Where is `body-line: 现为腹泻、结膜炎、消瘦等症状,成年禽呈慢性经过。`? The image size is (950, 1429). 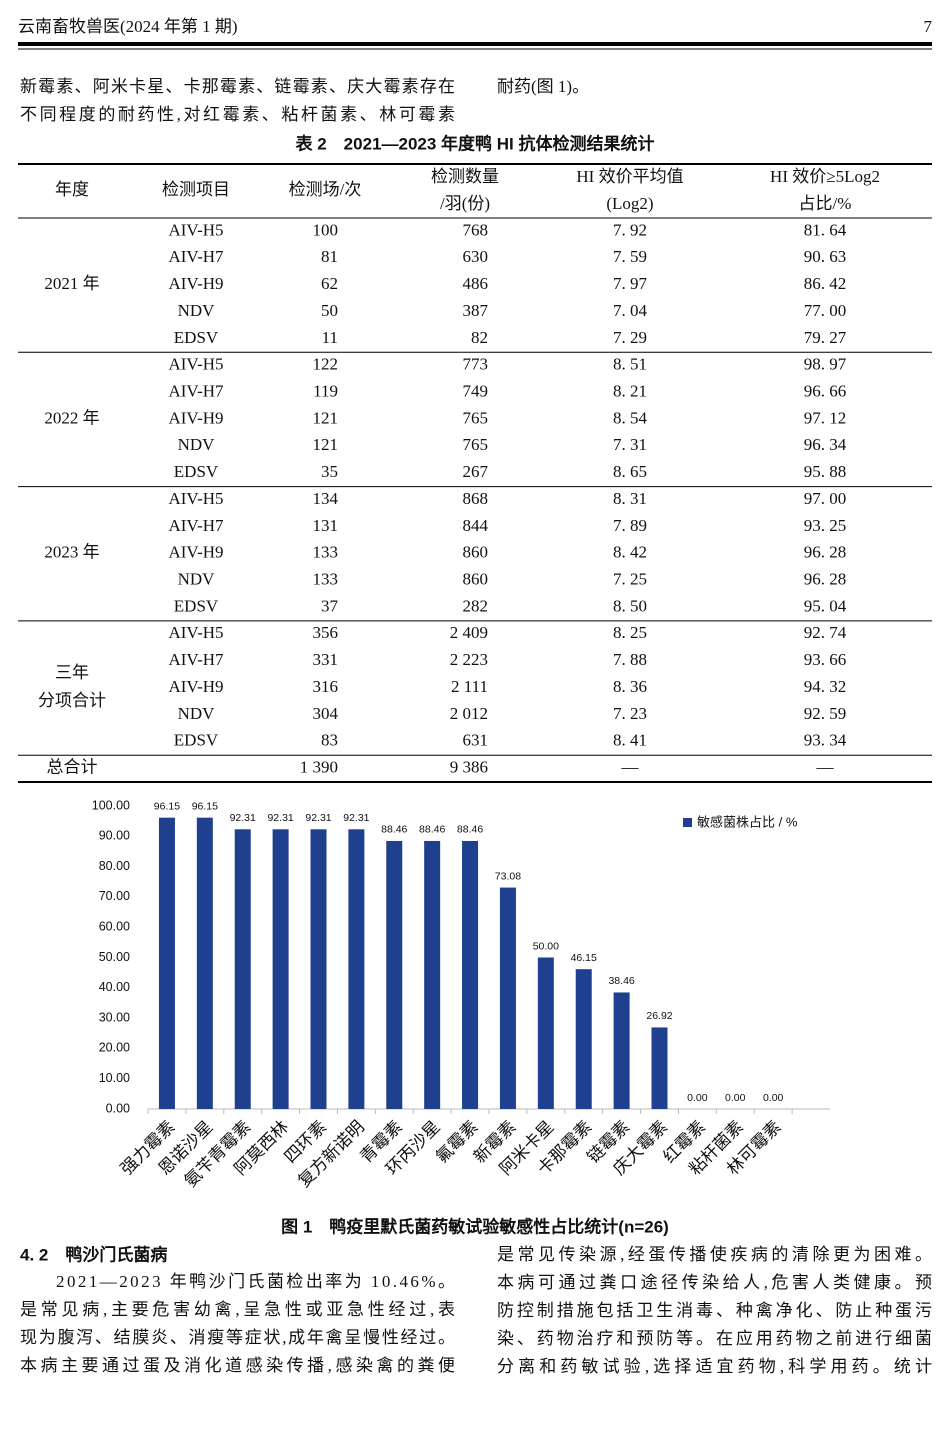 body-line: 现为腹泻、结膜炎、消瘦等症状,成年禽呈慢性经过。 is located at coordinates (237, 1337).